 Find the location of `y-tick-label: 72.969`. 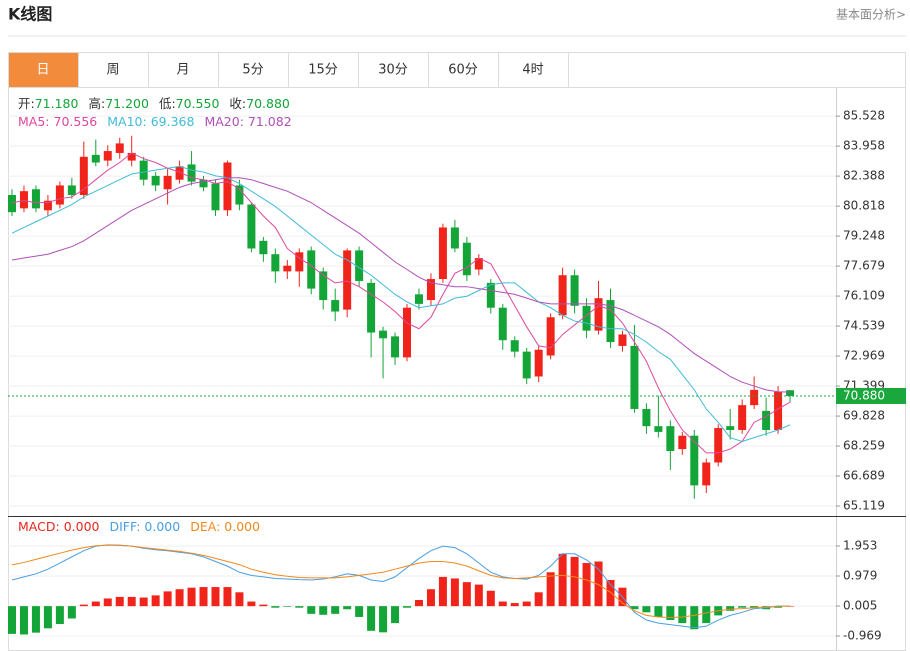

y-tick-label: 72.969 is located at coordinates (864, 356).